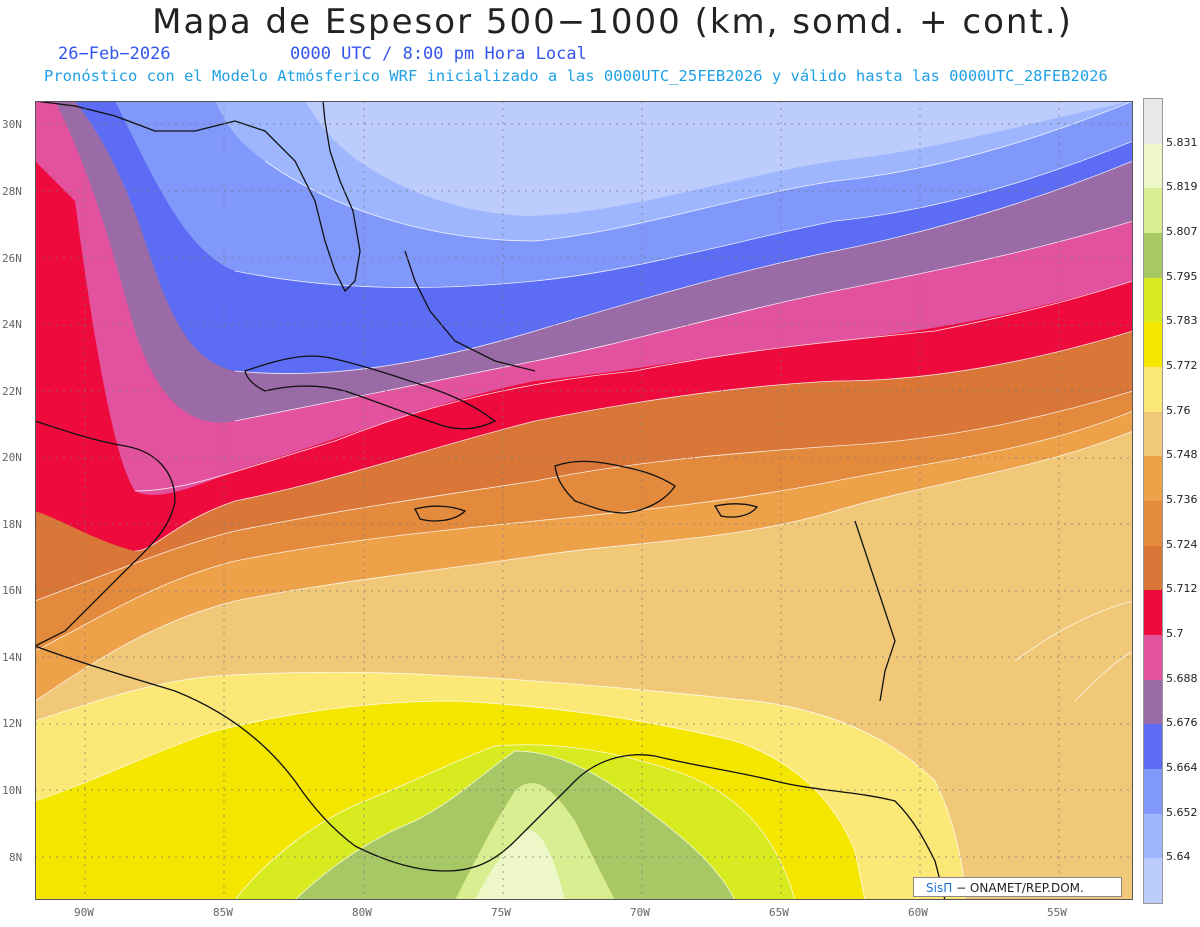  I want to click on colorbar-label: 5.64, so click(1178, 857).